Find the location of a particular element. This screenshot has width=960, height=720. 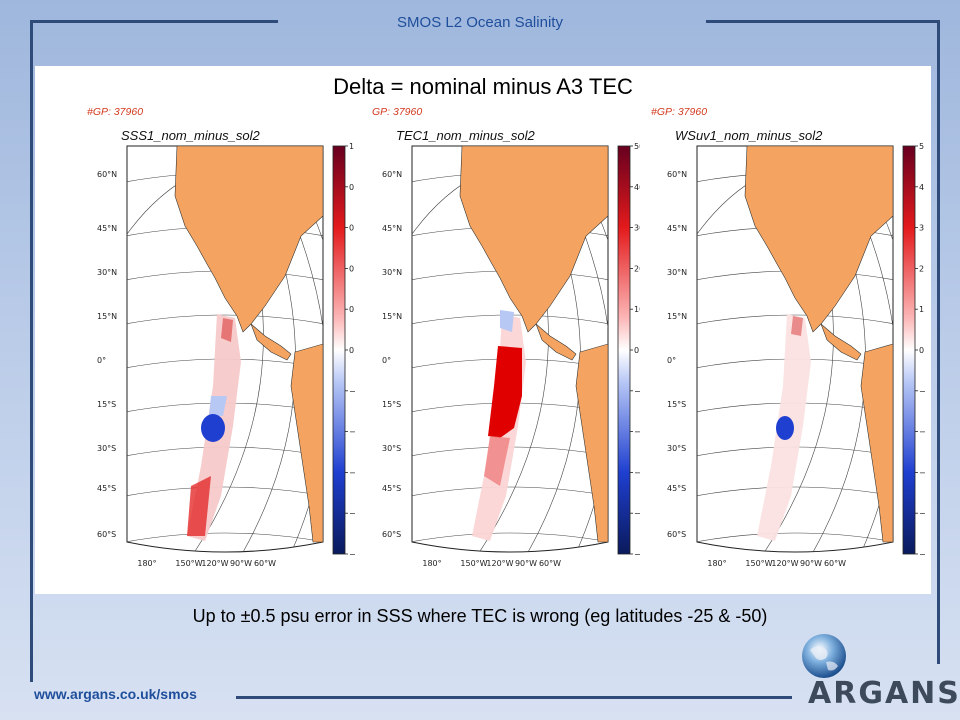

colorbar-tick-label: −0.4 is located at coordinates (352, 432).